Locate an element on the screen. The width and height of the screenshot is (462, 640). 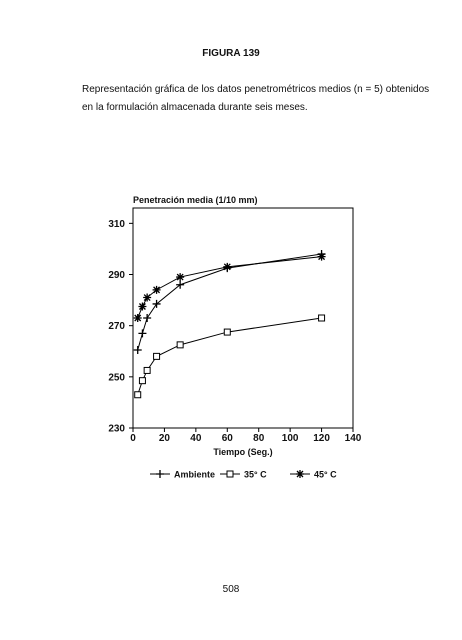
figure-title: FIGURA 139 is located at coordinates (231, 53).